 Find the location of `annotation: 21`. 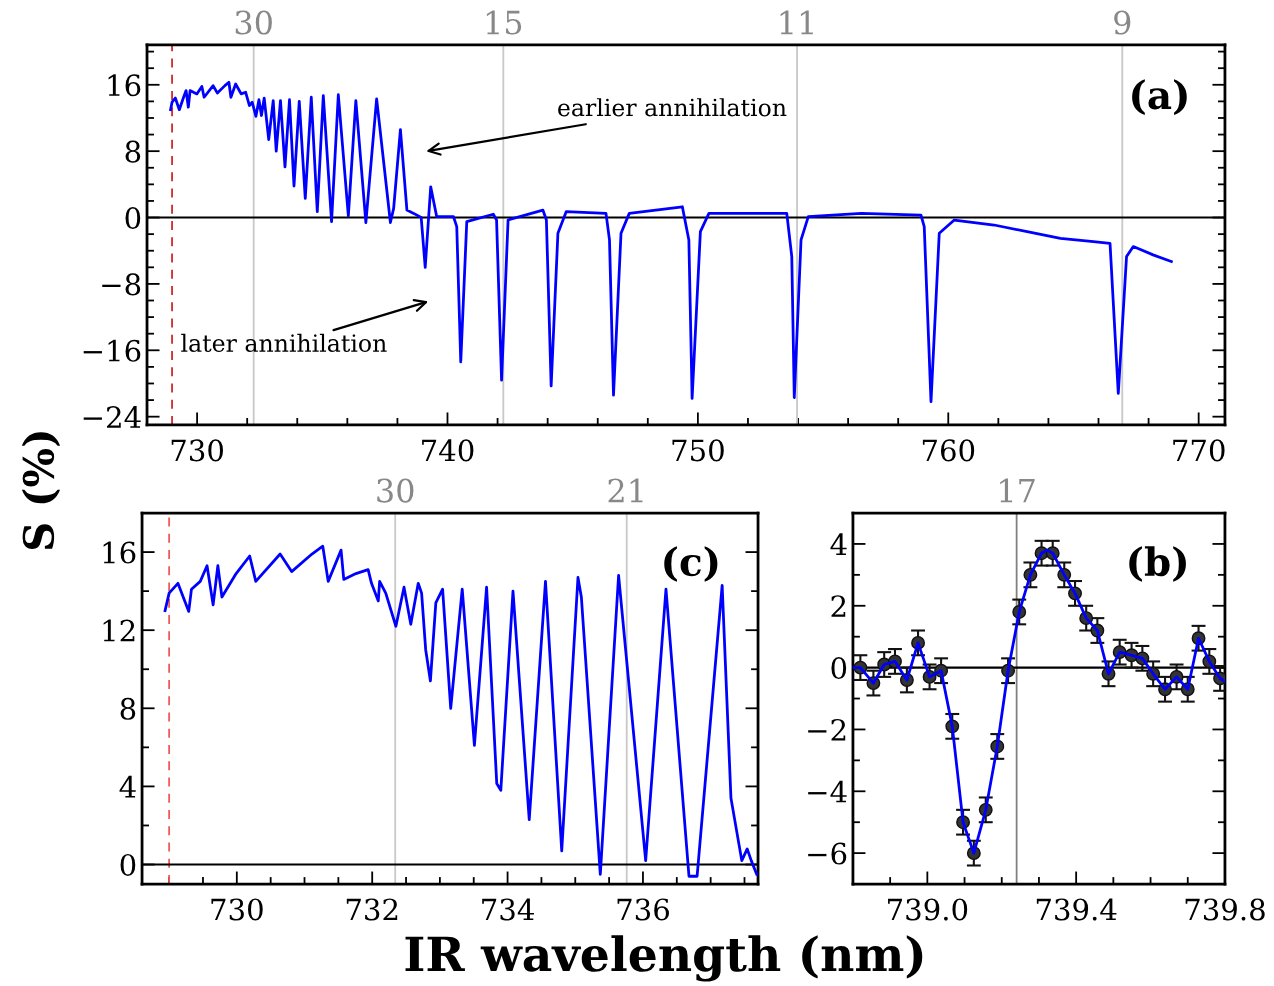

annotation: 21 is located at coordinates (625, 490).